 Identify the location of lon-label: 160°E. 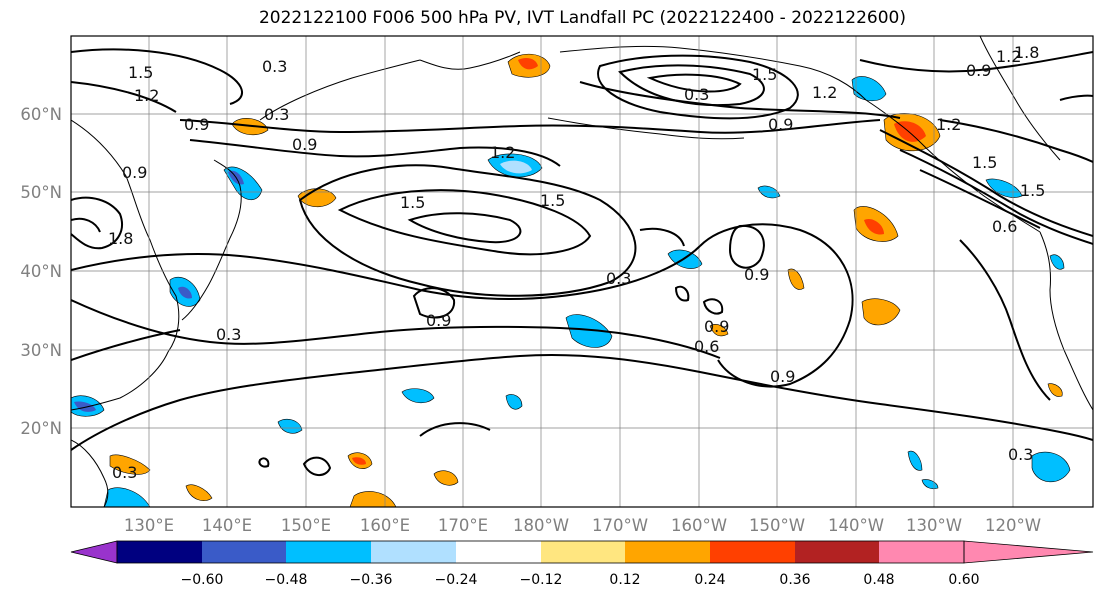
(385, 525).